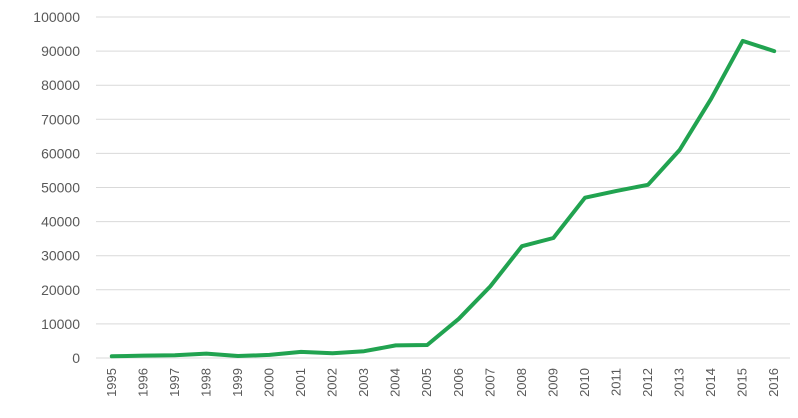  I want to click on y-tick-label: 30000, so click(60, 256).